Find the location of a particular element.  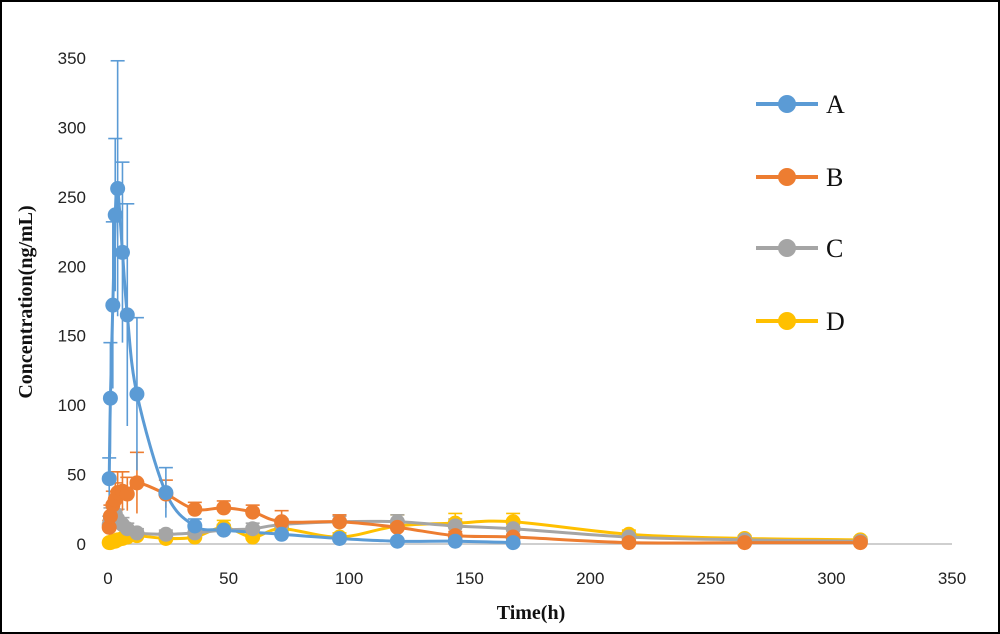

y-tick-label: 350 is located at coordinates (72, 58).